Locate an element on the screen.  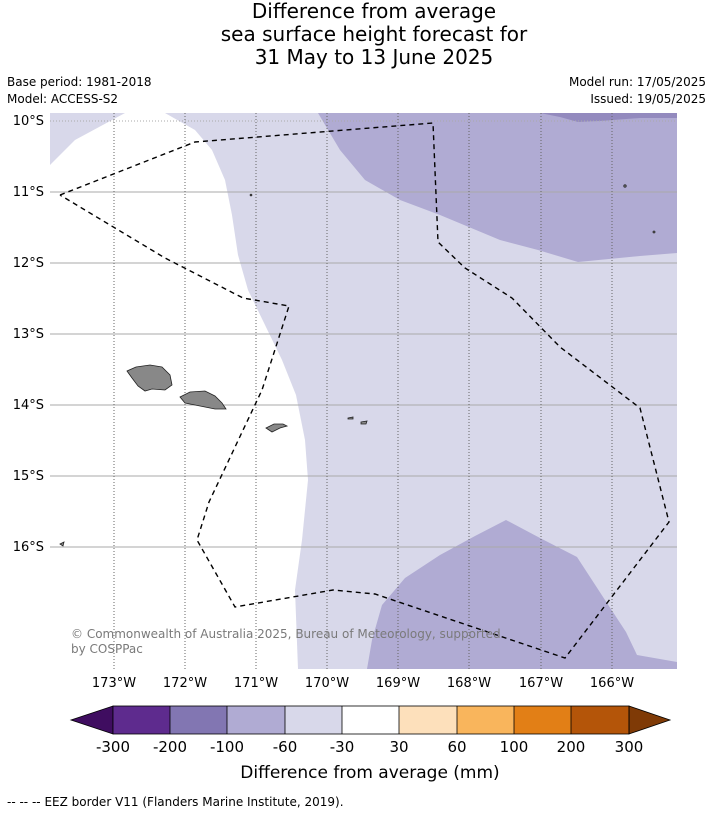
lon-label-173w: 173°W is located at coordinates (114, 683).